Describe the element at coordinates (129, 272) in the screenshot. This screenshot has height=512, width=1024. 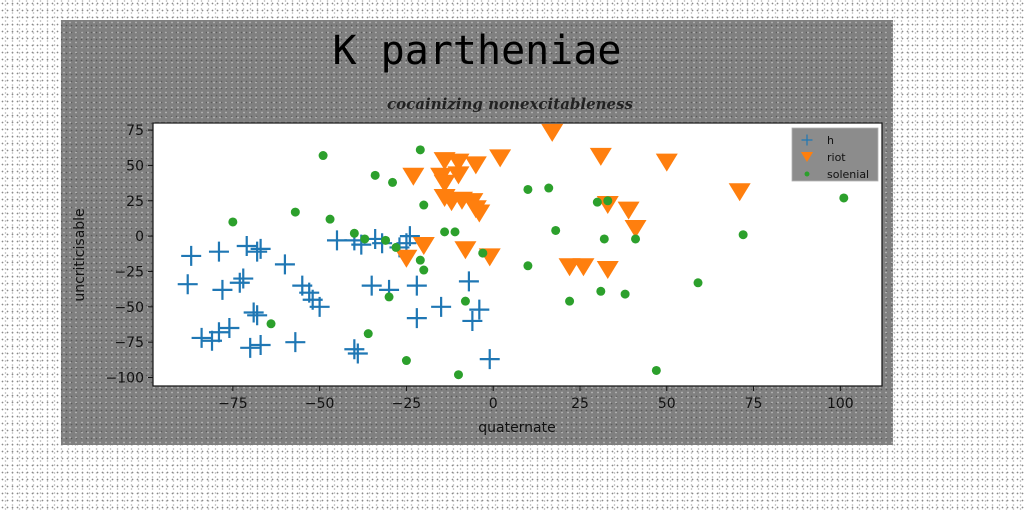
I see `y-tick-label: −25` at that location.